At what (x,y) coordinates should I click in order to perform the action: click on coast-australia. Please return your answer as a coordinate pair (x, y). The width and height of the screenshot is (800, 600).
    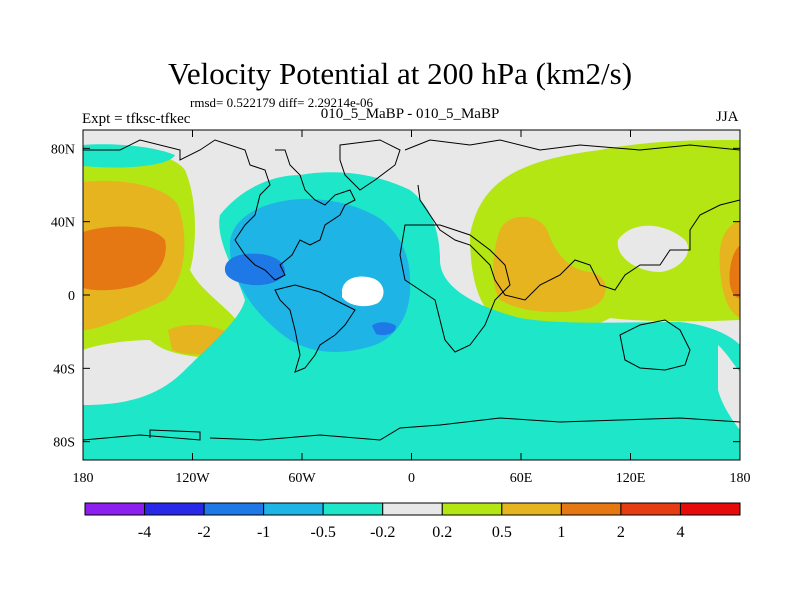
    Looking at the image, I should click on (655, 345).